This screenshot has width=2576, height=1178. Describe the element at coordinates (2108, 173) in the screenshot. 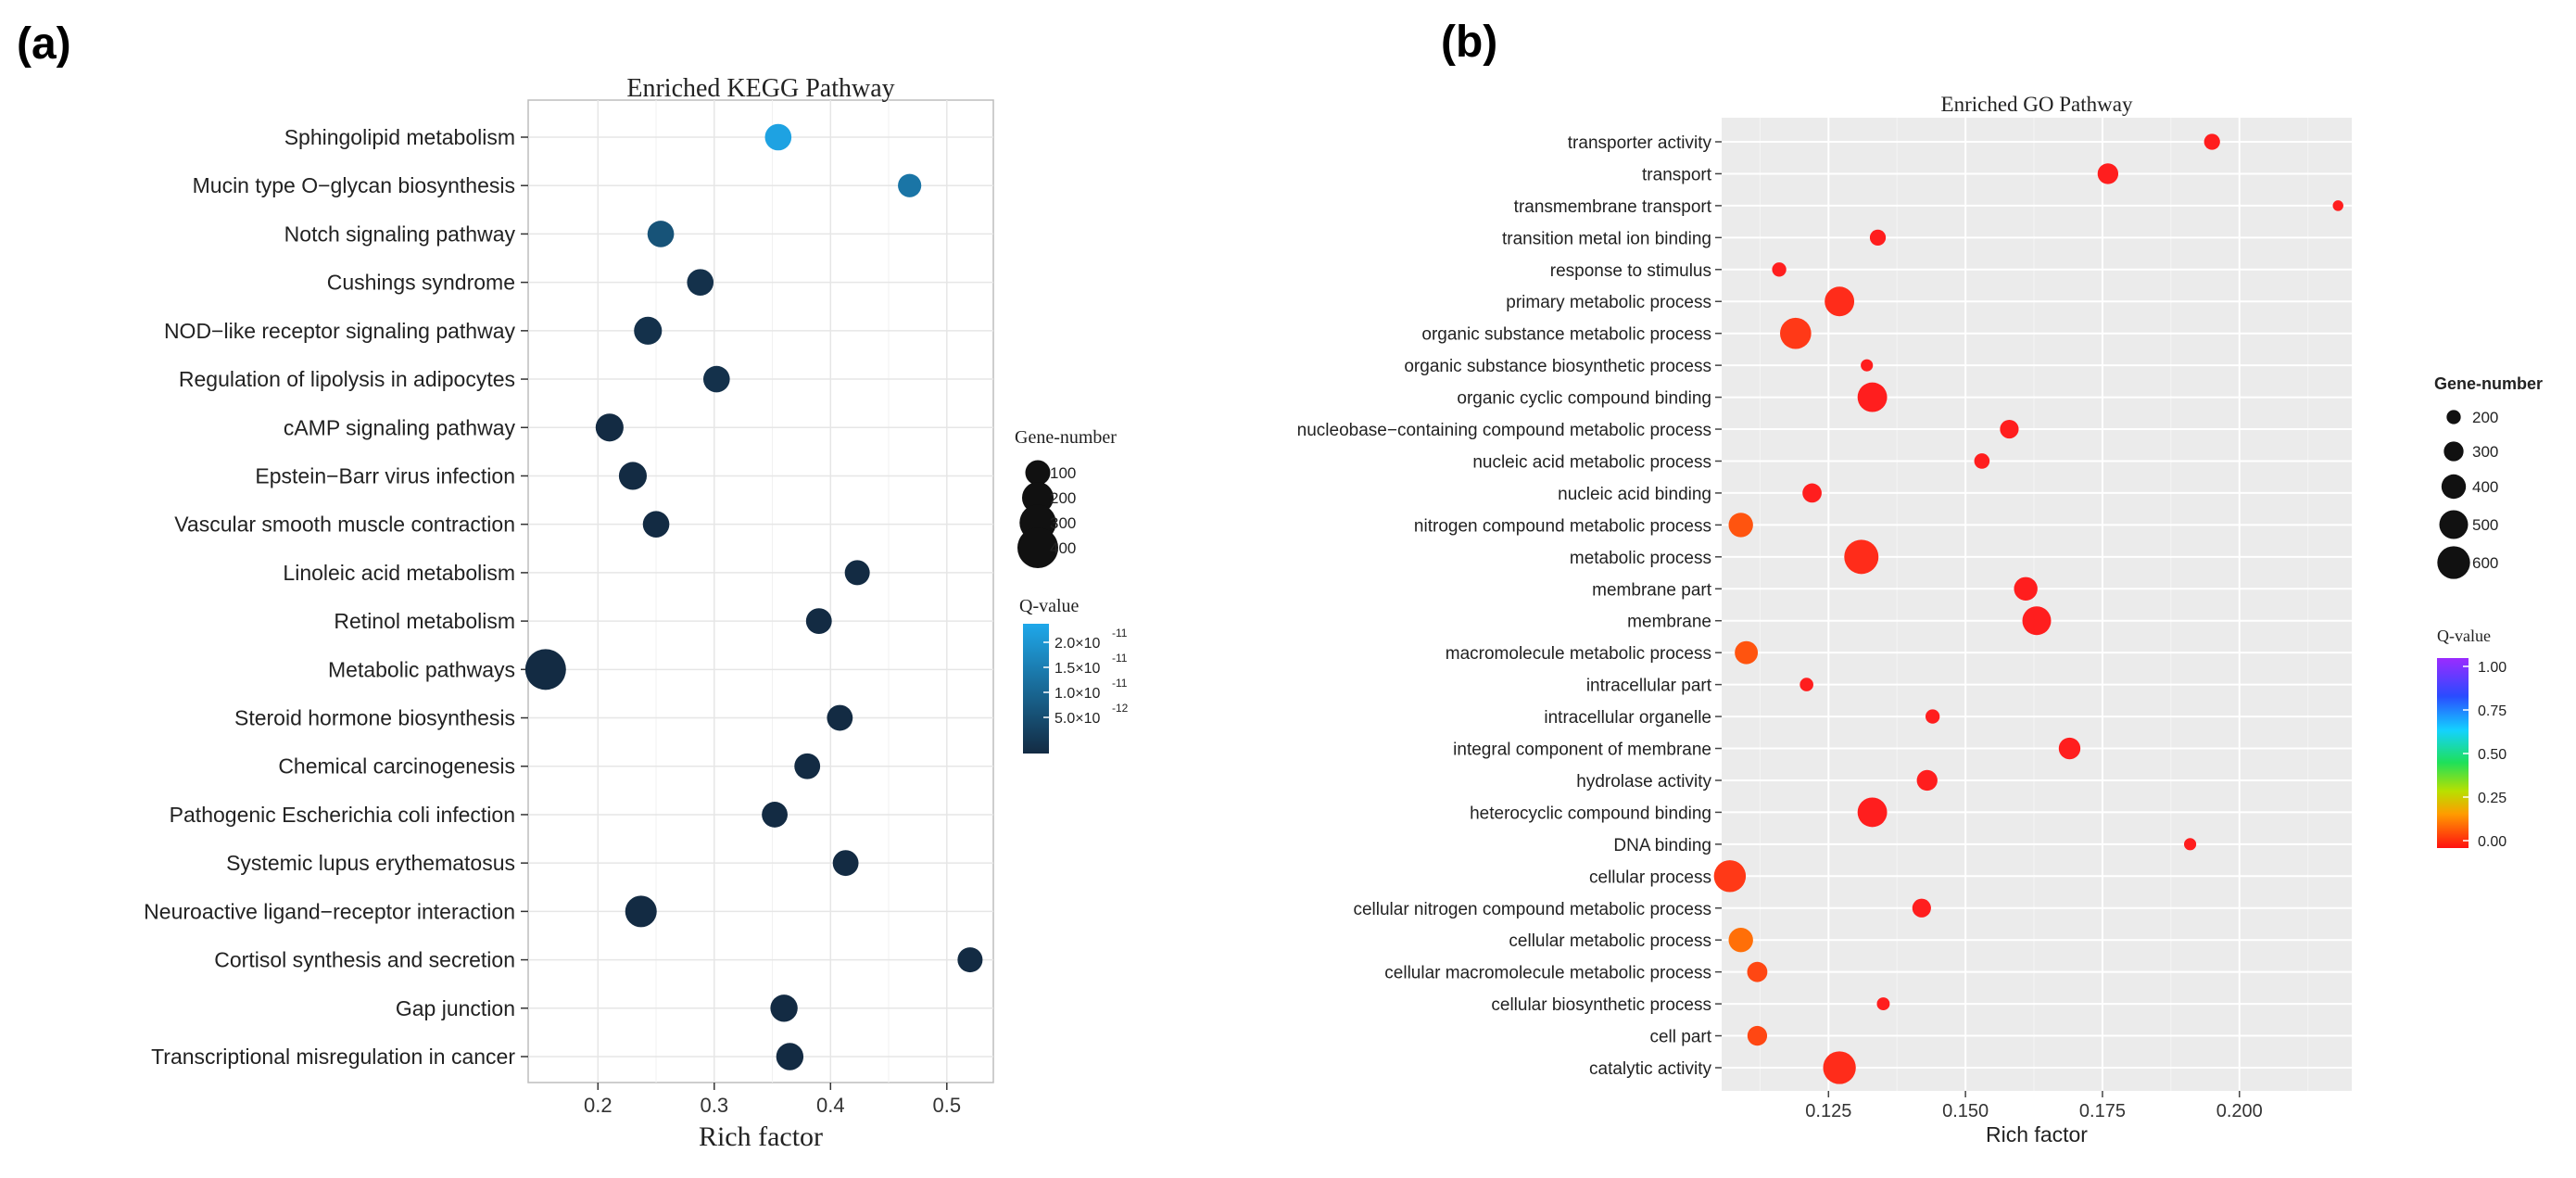

I see `go-point-transport` at that location.